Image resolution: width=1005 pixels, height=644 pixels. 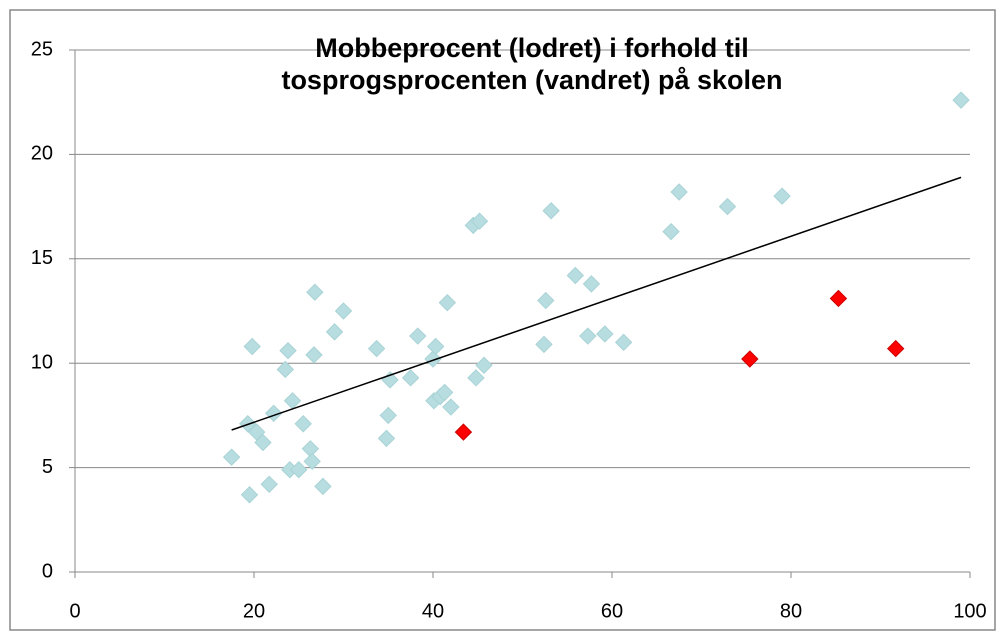 What do you see at coordinates (42, 258) in the screenshot?
I see `y-tick-label: 15` at bounding box center [42, 258].